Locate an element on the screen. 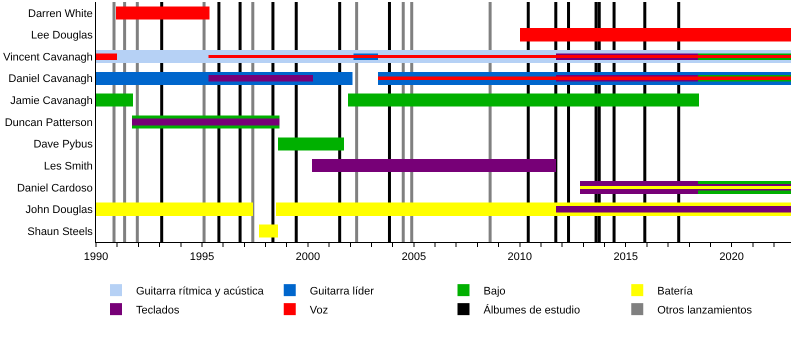  y-tick-label: Jamie Cavanagh is located at coordinates (51, 101).